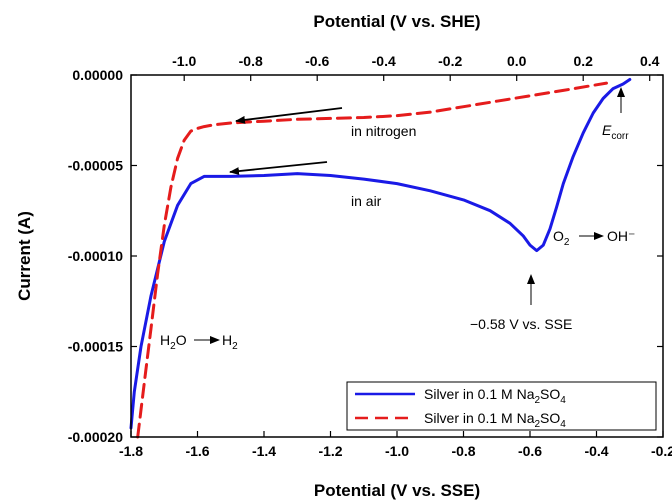 This screenshot has width=672, height=502. I want to click on x-tick-label: -1.6, so click(197, 451).